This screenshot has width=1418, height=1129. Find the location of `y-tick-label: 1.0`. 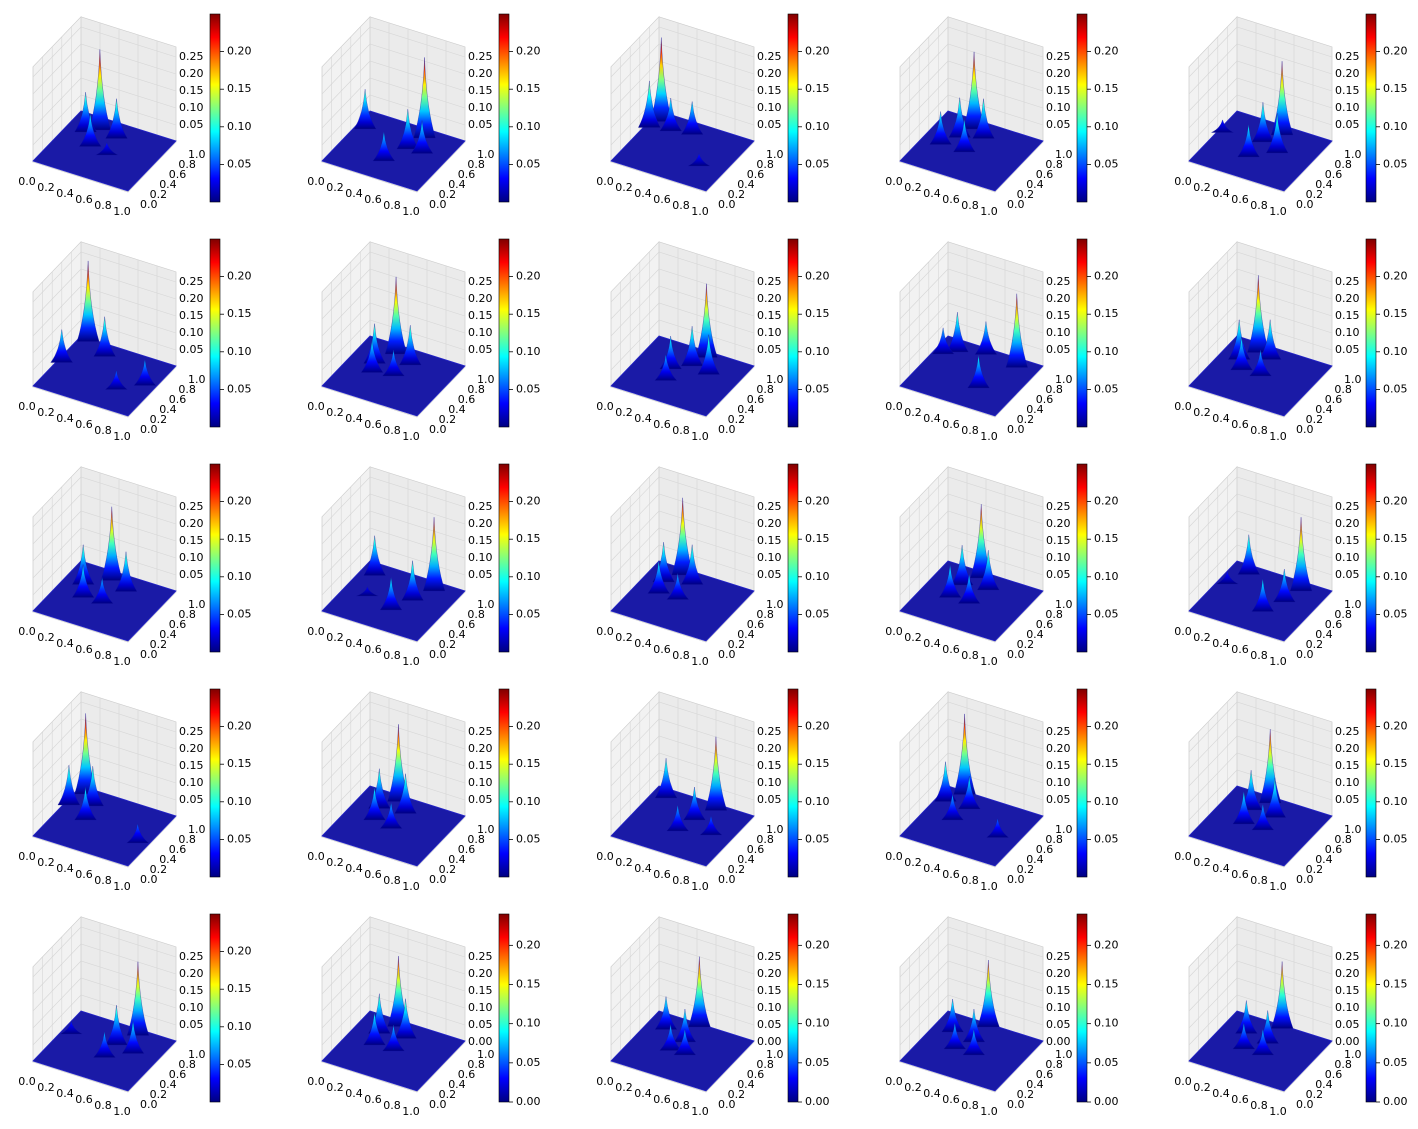

y-tick-label: 1.0 is located at coordinates (197, 154).